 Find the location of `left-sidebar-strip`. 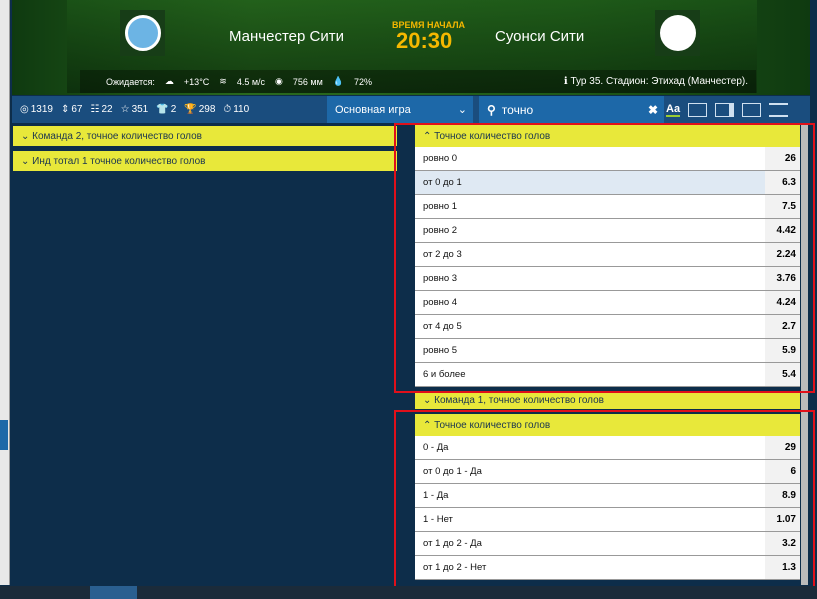

left-sidebar-strip is located at coordinates (5, 292).